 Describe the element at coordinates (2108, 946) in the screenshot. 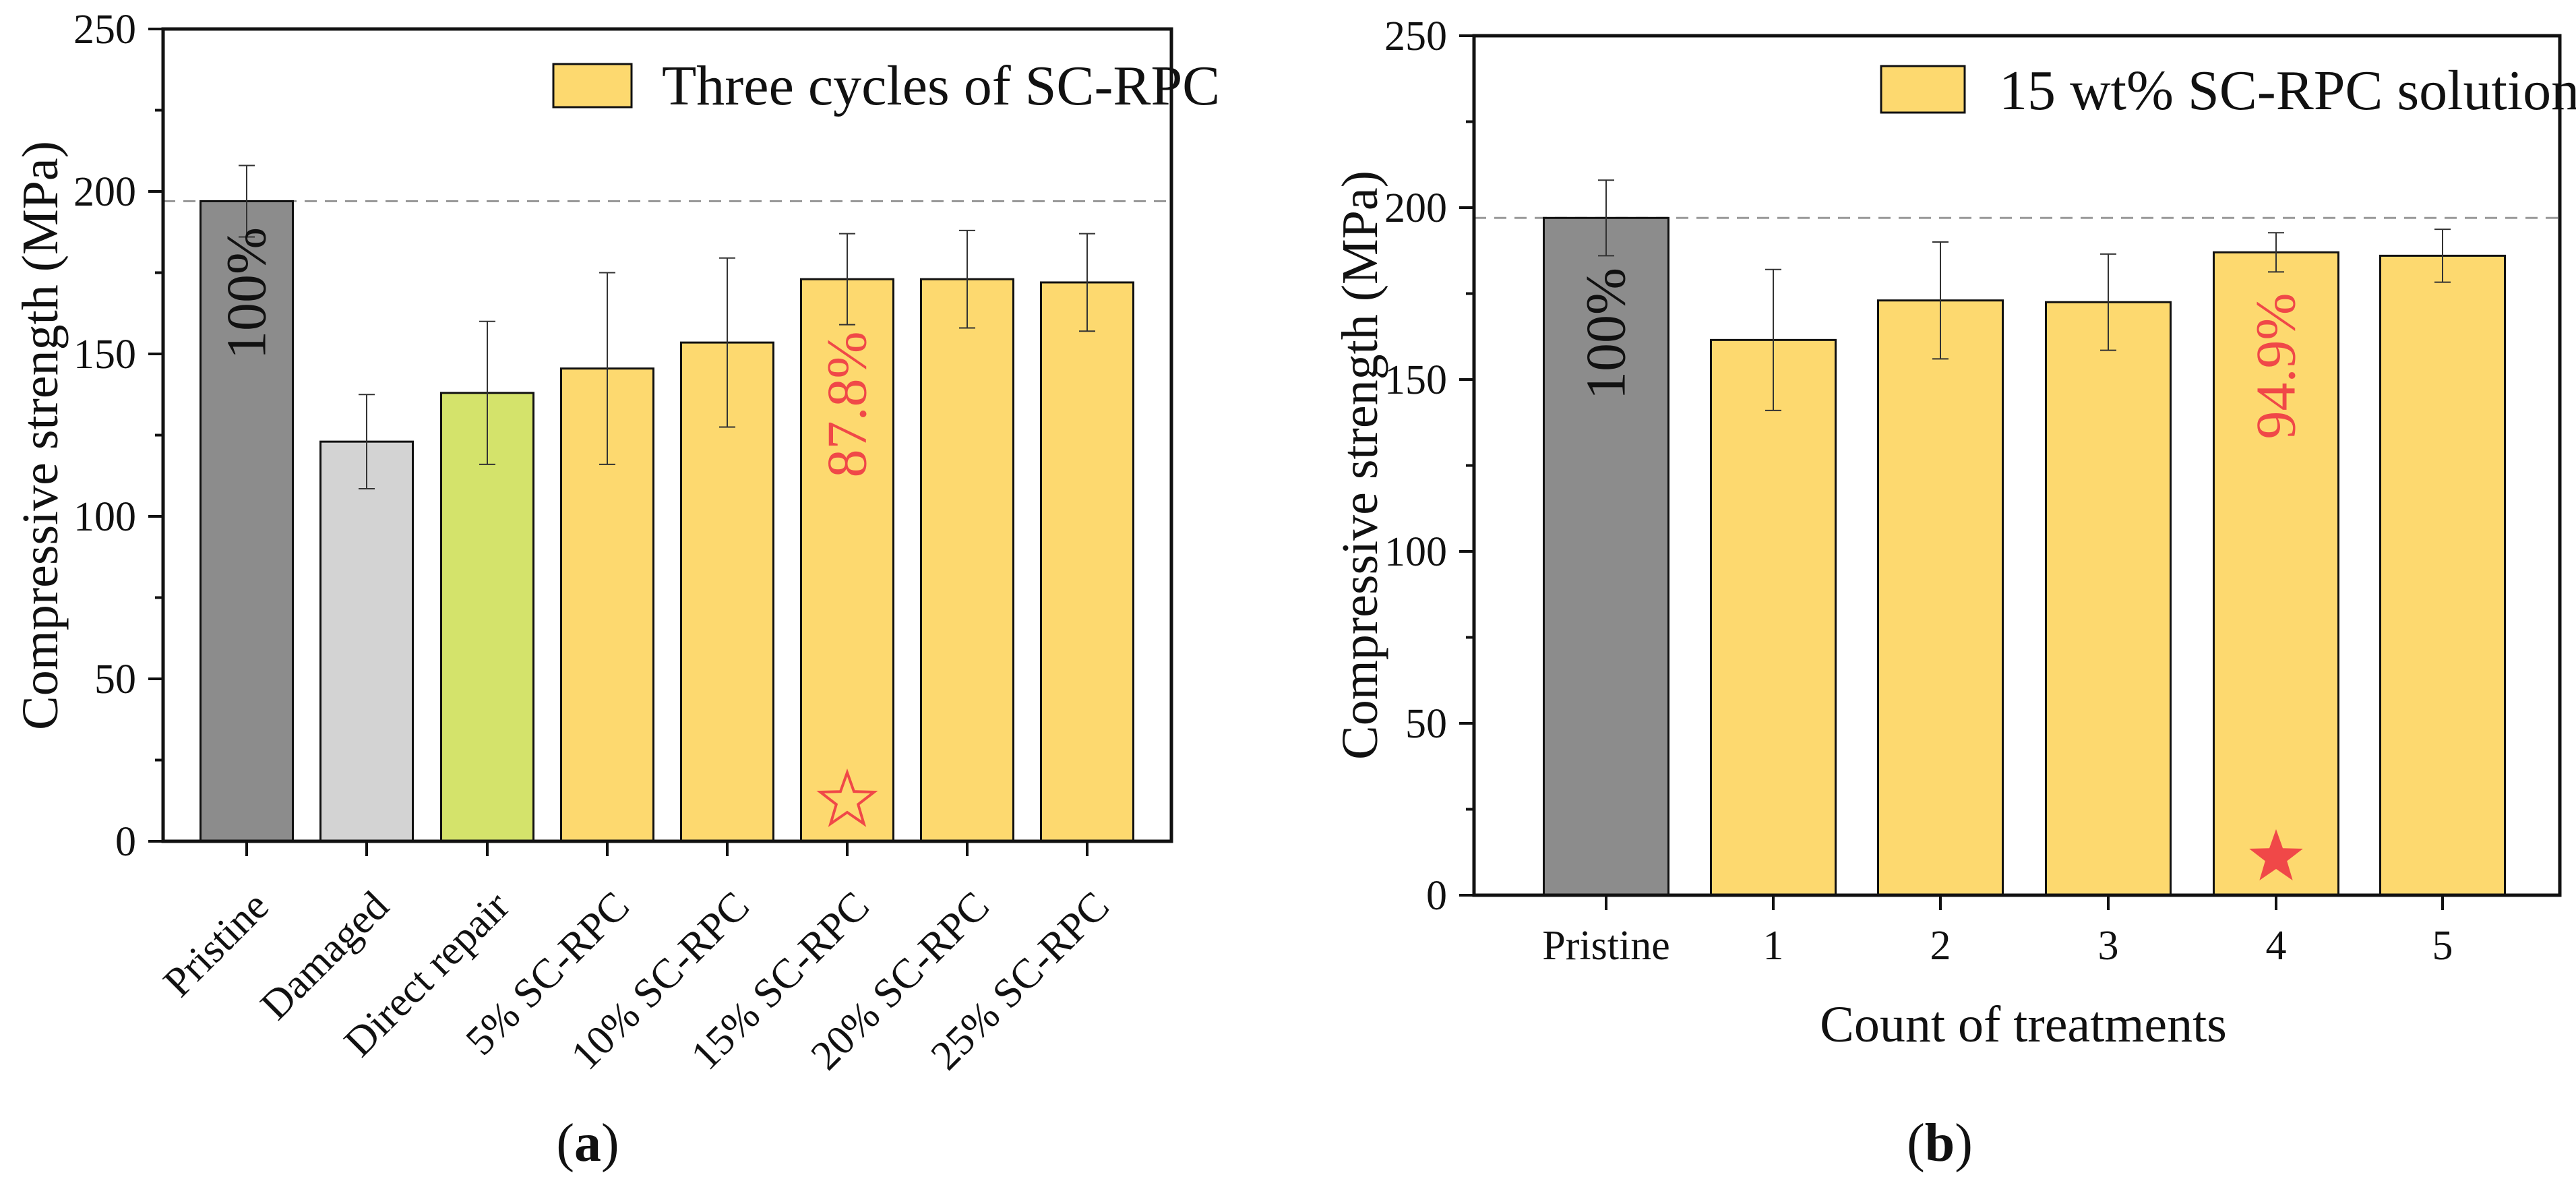

I see `x-tick-label: 3` at that location.